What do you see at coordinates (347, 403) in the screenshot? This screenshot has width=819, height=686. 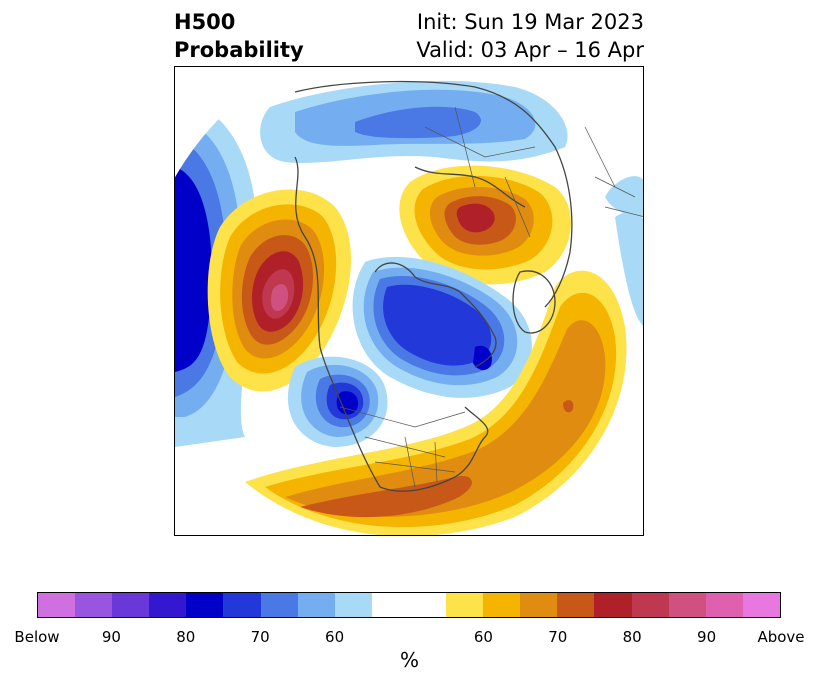 I see `shade-blue-westus-deep` at bounding box center [347, 403].